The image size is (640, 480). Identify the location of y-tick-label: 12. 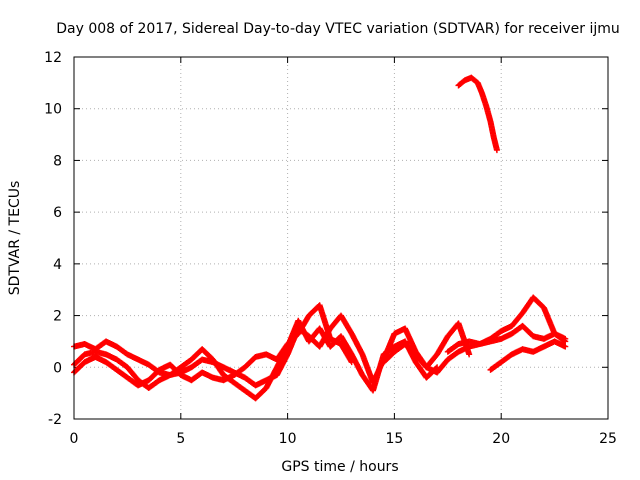
(53, 58).